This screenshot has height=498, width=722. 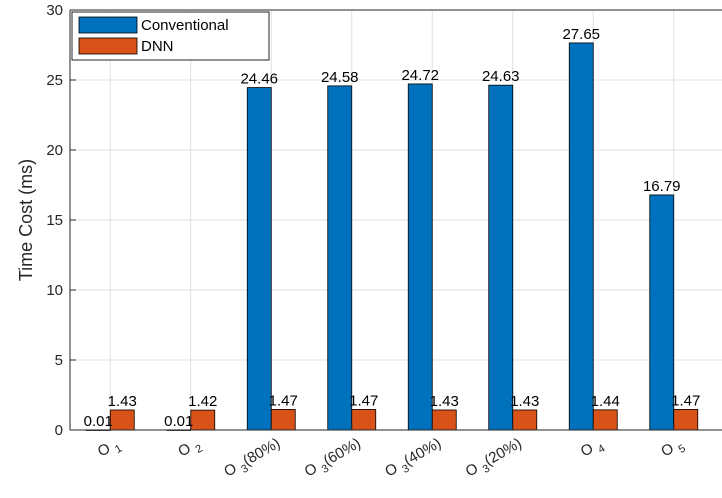 What do you see at coordinates (108, 25) in the screenshot?
I see `legend-swatch-conventional` at bounding box center [108, 25].